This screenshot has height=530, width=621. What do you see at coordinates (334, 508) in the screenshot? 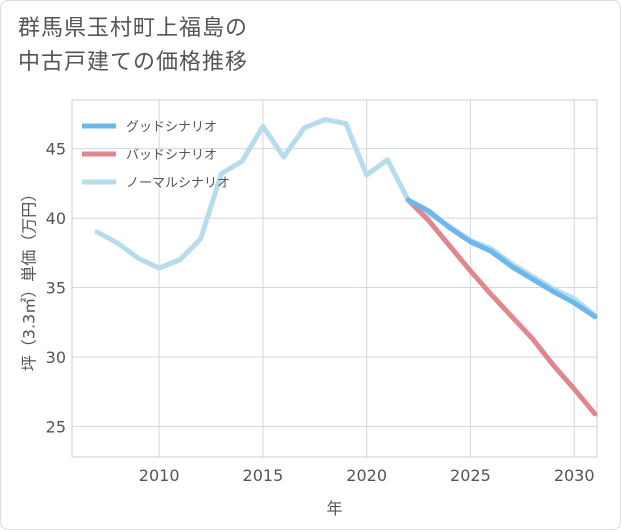
I see `x-axis-title: 年` at bounding box center [334, 508].